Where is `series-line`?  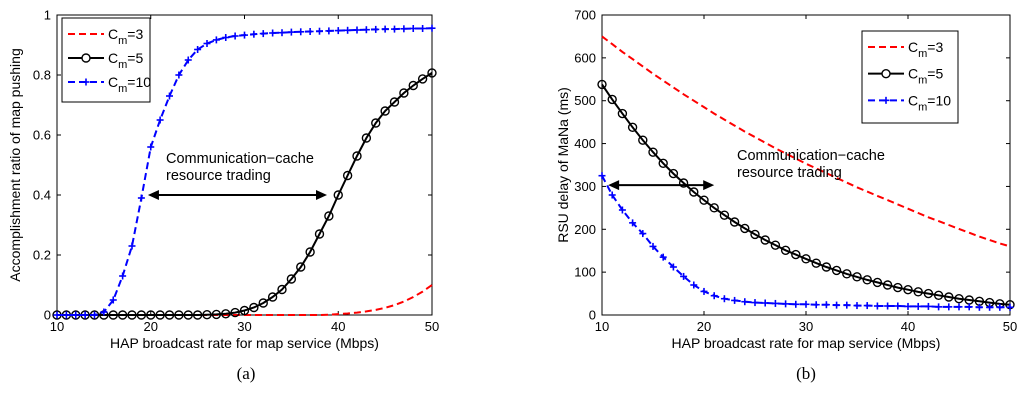 series-line is located at coordinates (805, 242).